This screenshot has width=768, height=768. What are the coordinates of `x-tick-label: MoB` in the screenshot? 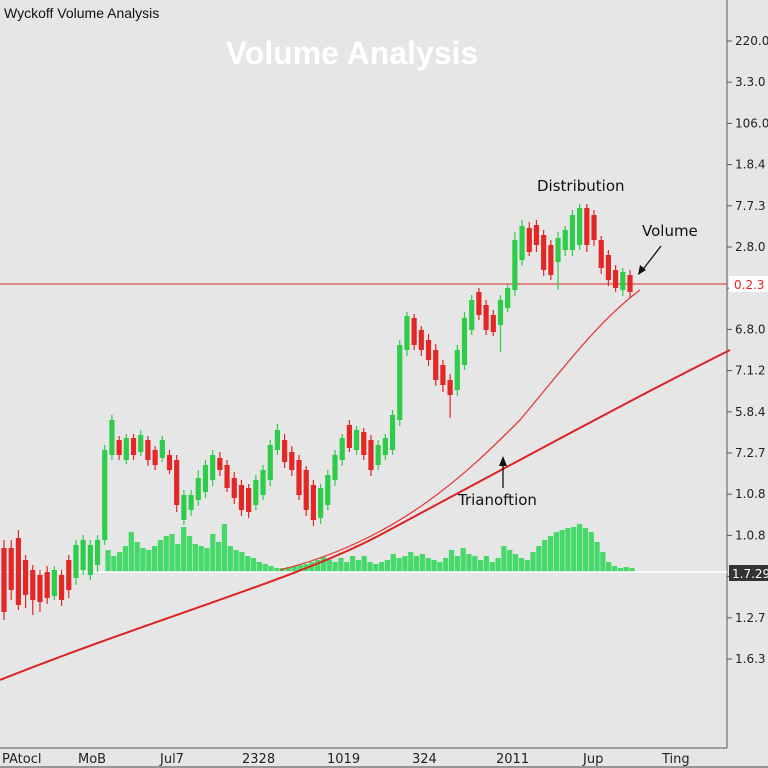 It's located at (92, 759).